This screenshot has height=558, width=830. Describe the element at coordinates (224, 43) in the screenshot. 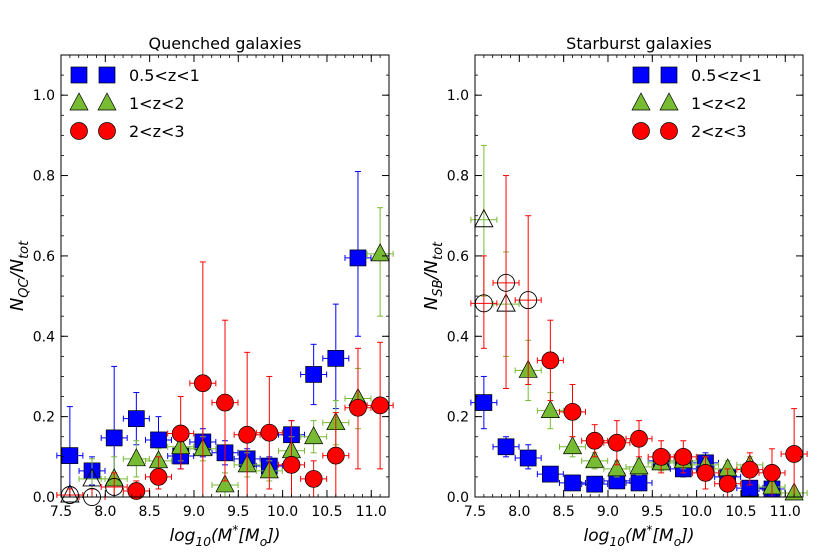

I see `panel-title: Quenched galaxies` at that location.